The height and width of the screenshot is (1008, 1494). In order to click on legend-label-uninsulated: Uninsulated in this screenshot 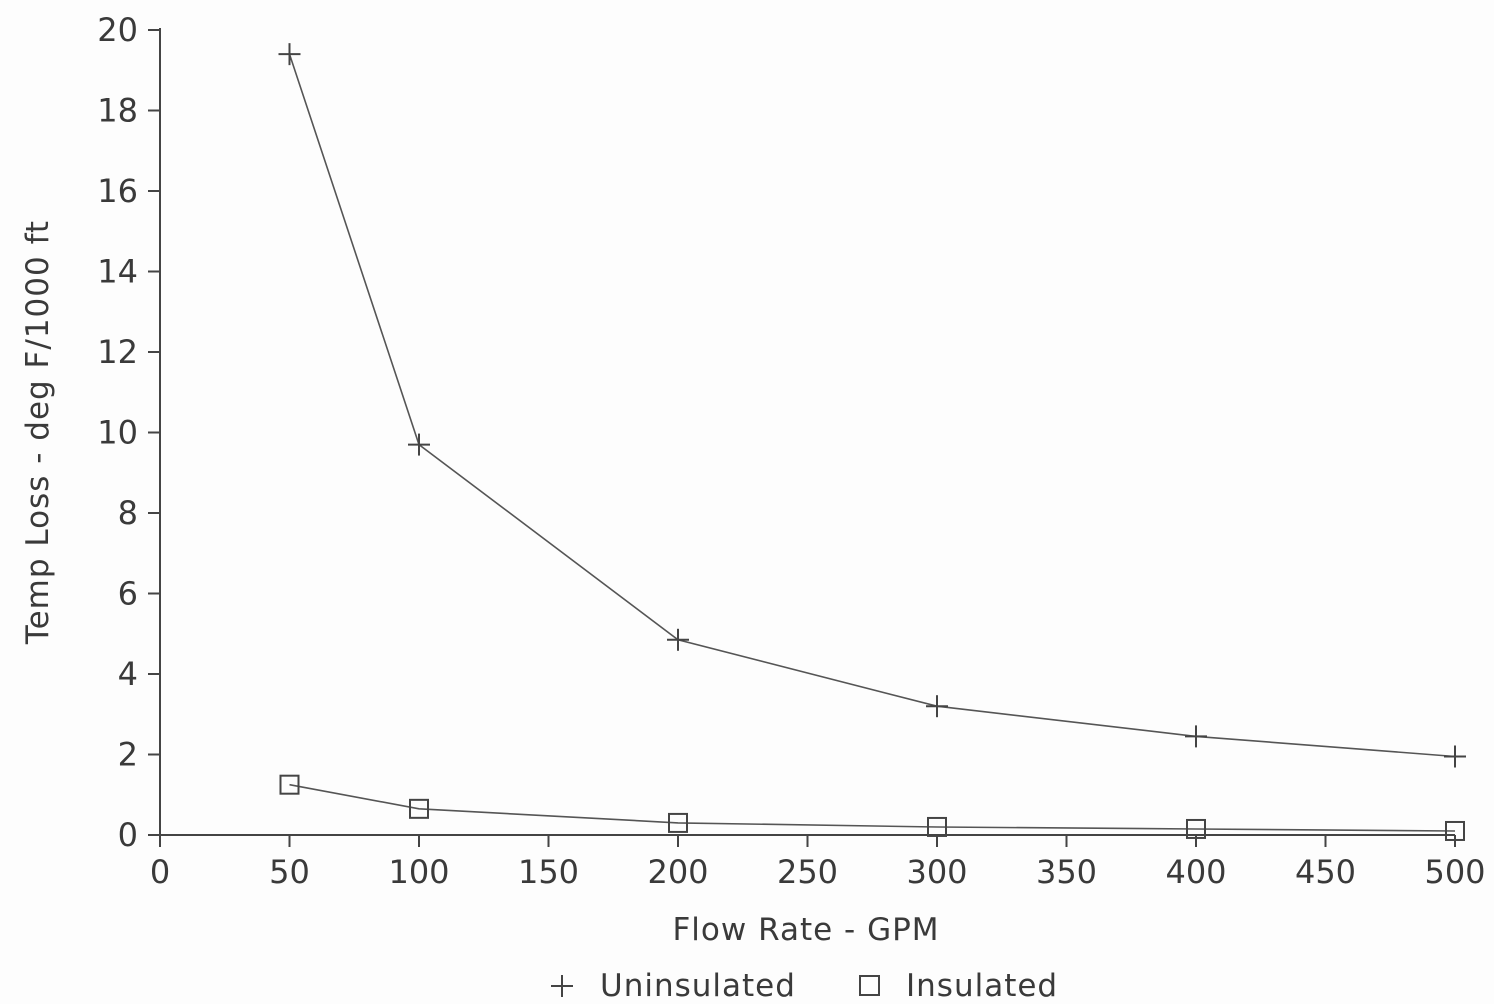, I will do `click(698, 986)`.